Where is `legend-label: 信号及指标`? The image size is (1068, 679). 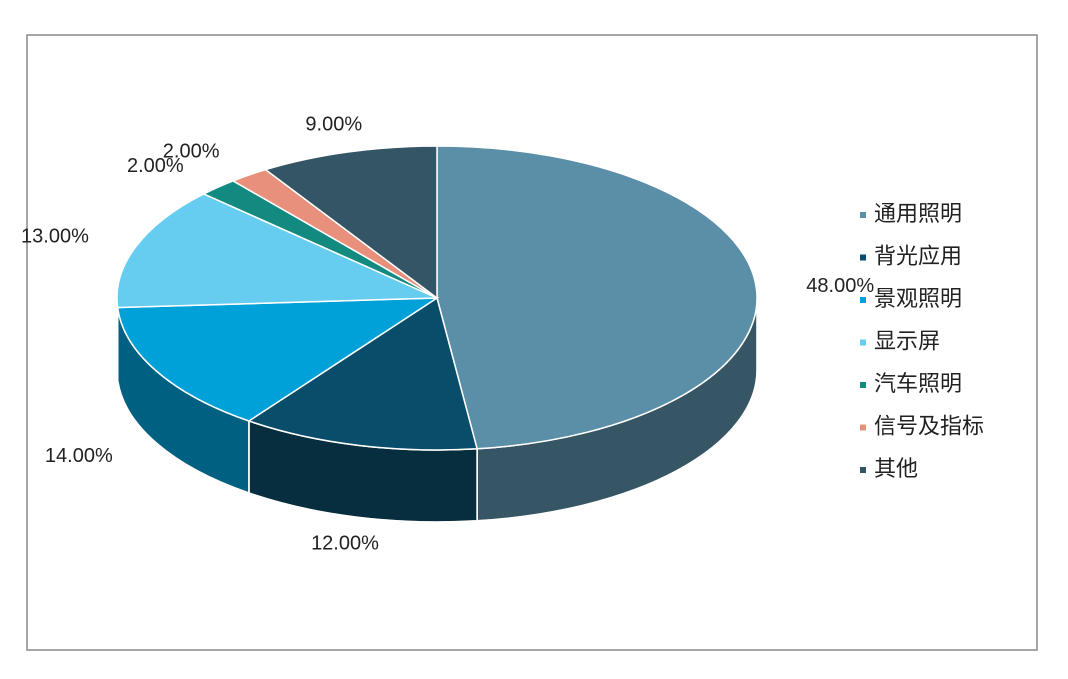
legend-label: 信号及指标 is located at coordinates (929, 425).